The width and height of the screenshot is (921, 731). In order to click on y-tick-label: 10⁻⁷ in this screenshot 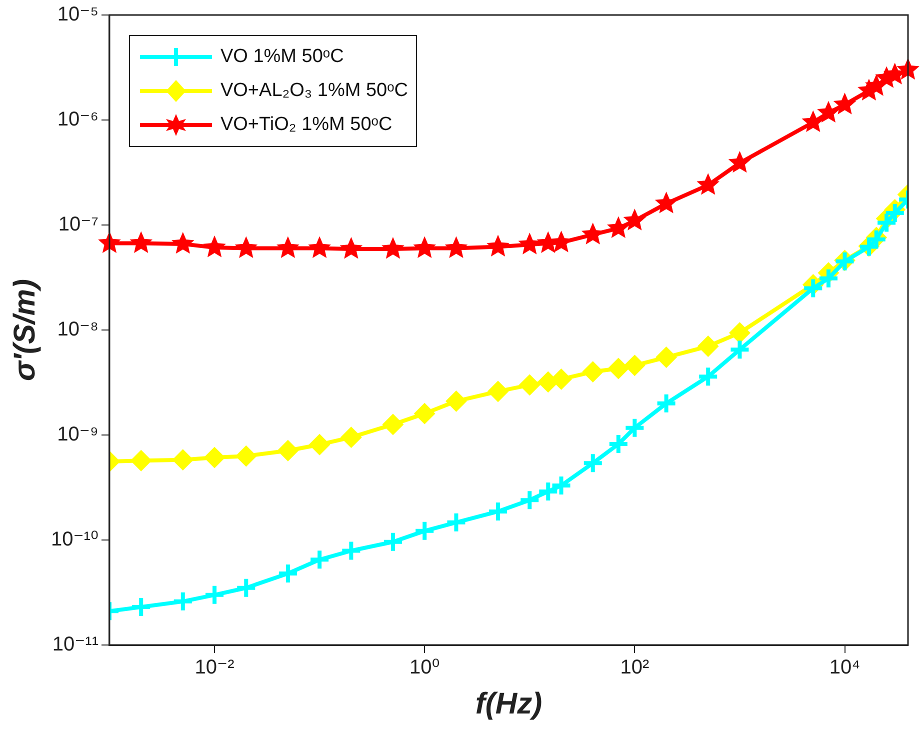, I will do `click(78, 225)`.